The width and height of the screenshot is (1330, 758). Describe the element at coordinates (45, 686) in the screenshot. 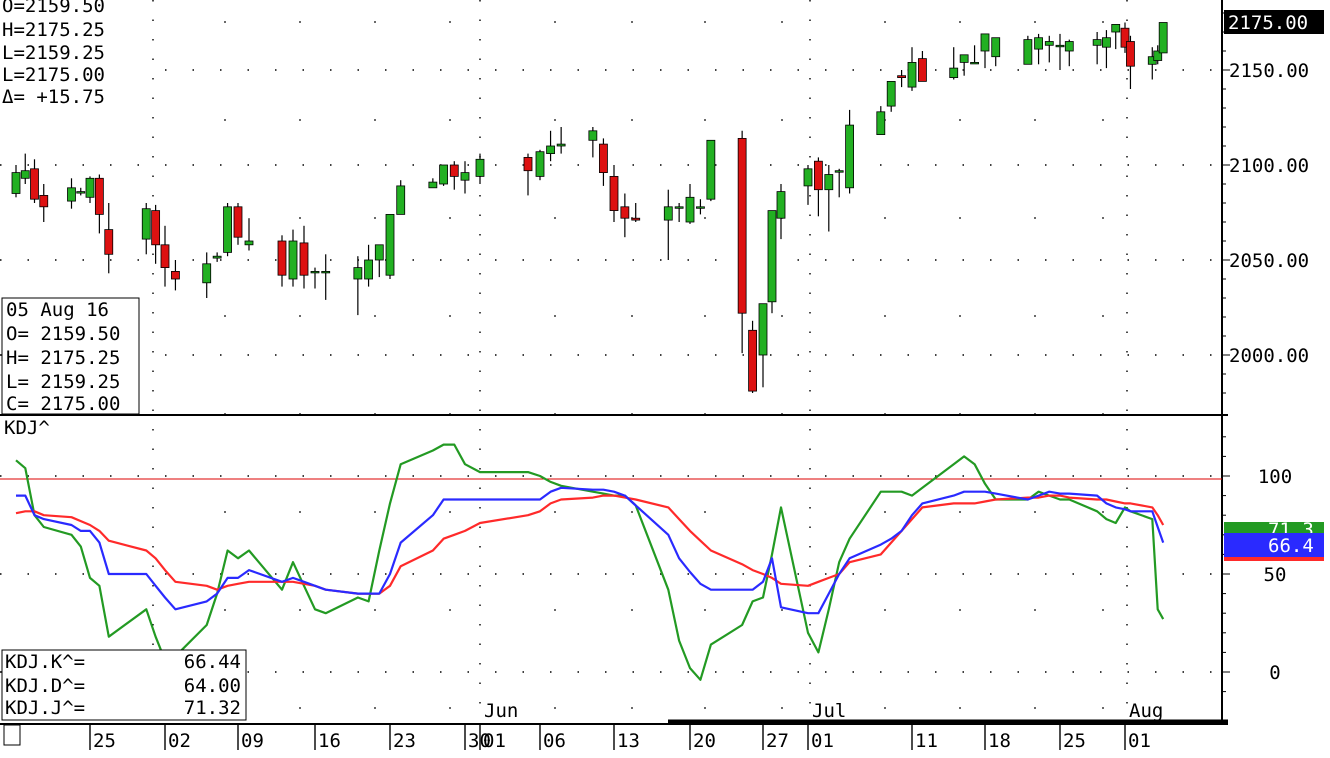

I see `kdj-d-label: KDJ.D^=` at that location.